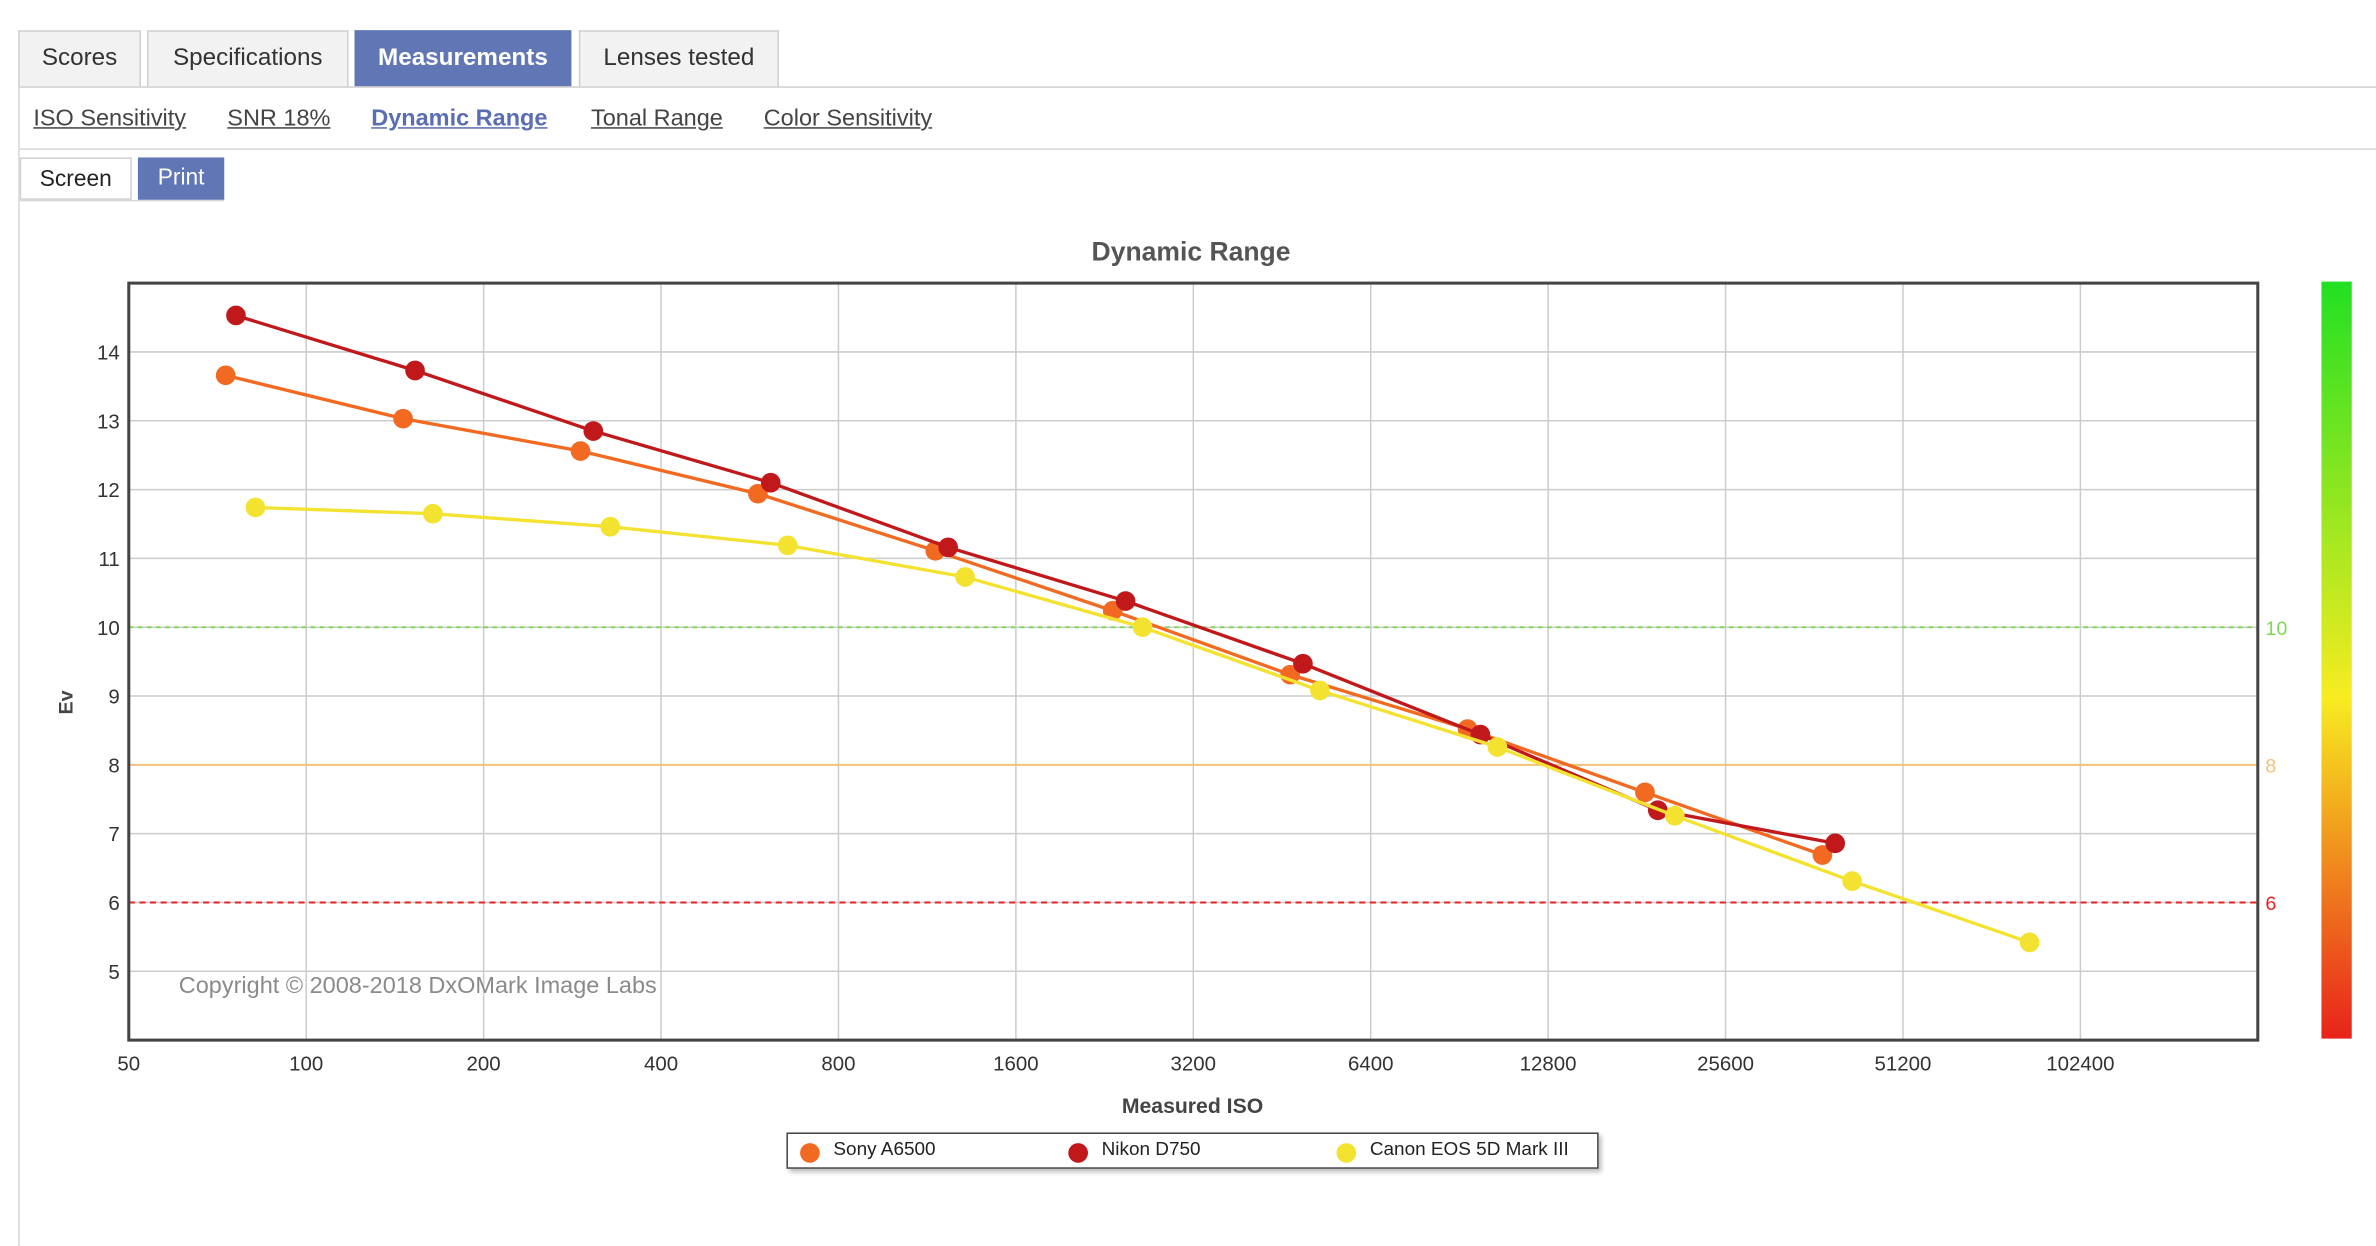 The height and width of the screenshot is (1246, 2376). Describe the element at coordinates (1191, 251) in the screenshot. I see `chart-title: Dynamic Range` at that location.